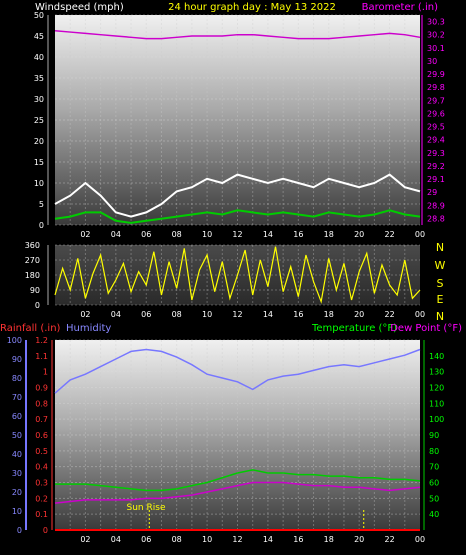  I want to click on y-left-tick-label: 25, so click(39, 120).